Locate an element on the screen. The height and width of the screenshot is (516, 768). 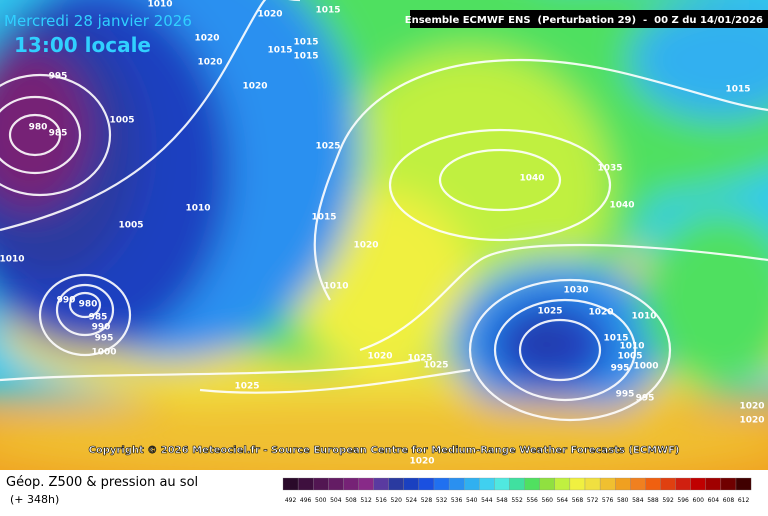
scale-label: 492 is located at coordinates (291, 500).